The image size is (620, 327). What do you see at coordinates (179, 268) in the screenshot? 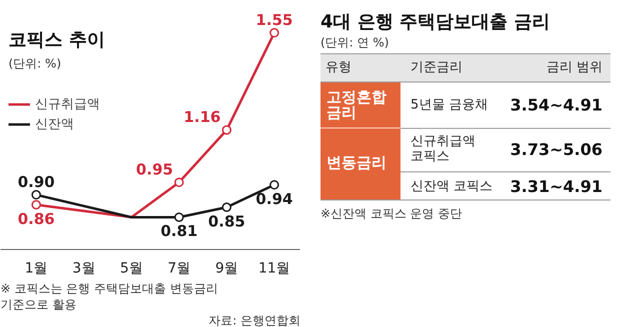
I see `x-tick-label: 7월` at bounding box center [179, 268].